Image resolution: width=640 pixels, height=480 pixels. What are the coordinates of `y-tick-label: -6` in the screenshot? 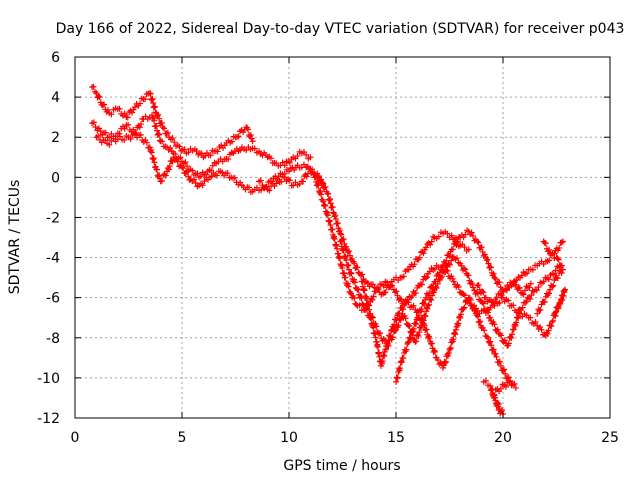 It's located at (53, 299).